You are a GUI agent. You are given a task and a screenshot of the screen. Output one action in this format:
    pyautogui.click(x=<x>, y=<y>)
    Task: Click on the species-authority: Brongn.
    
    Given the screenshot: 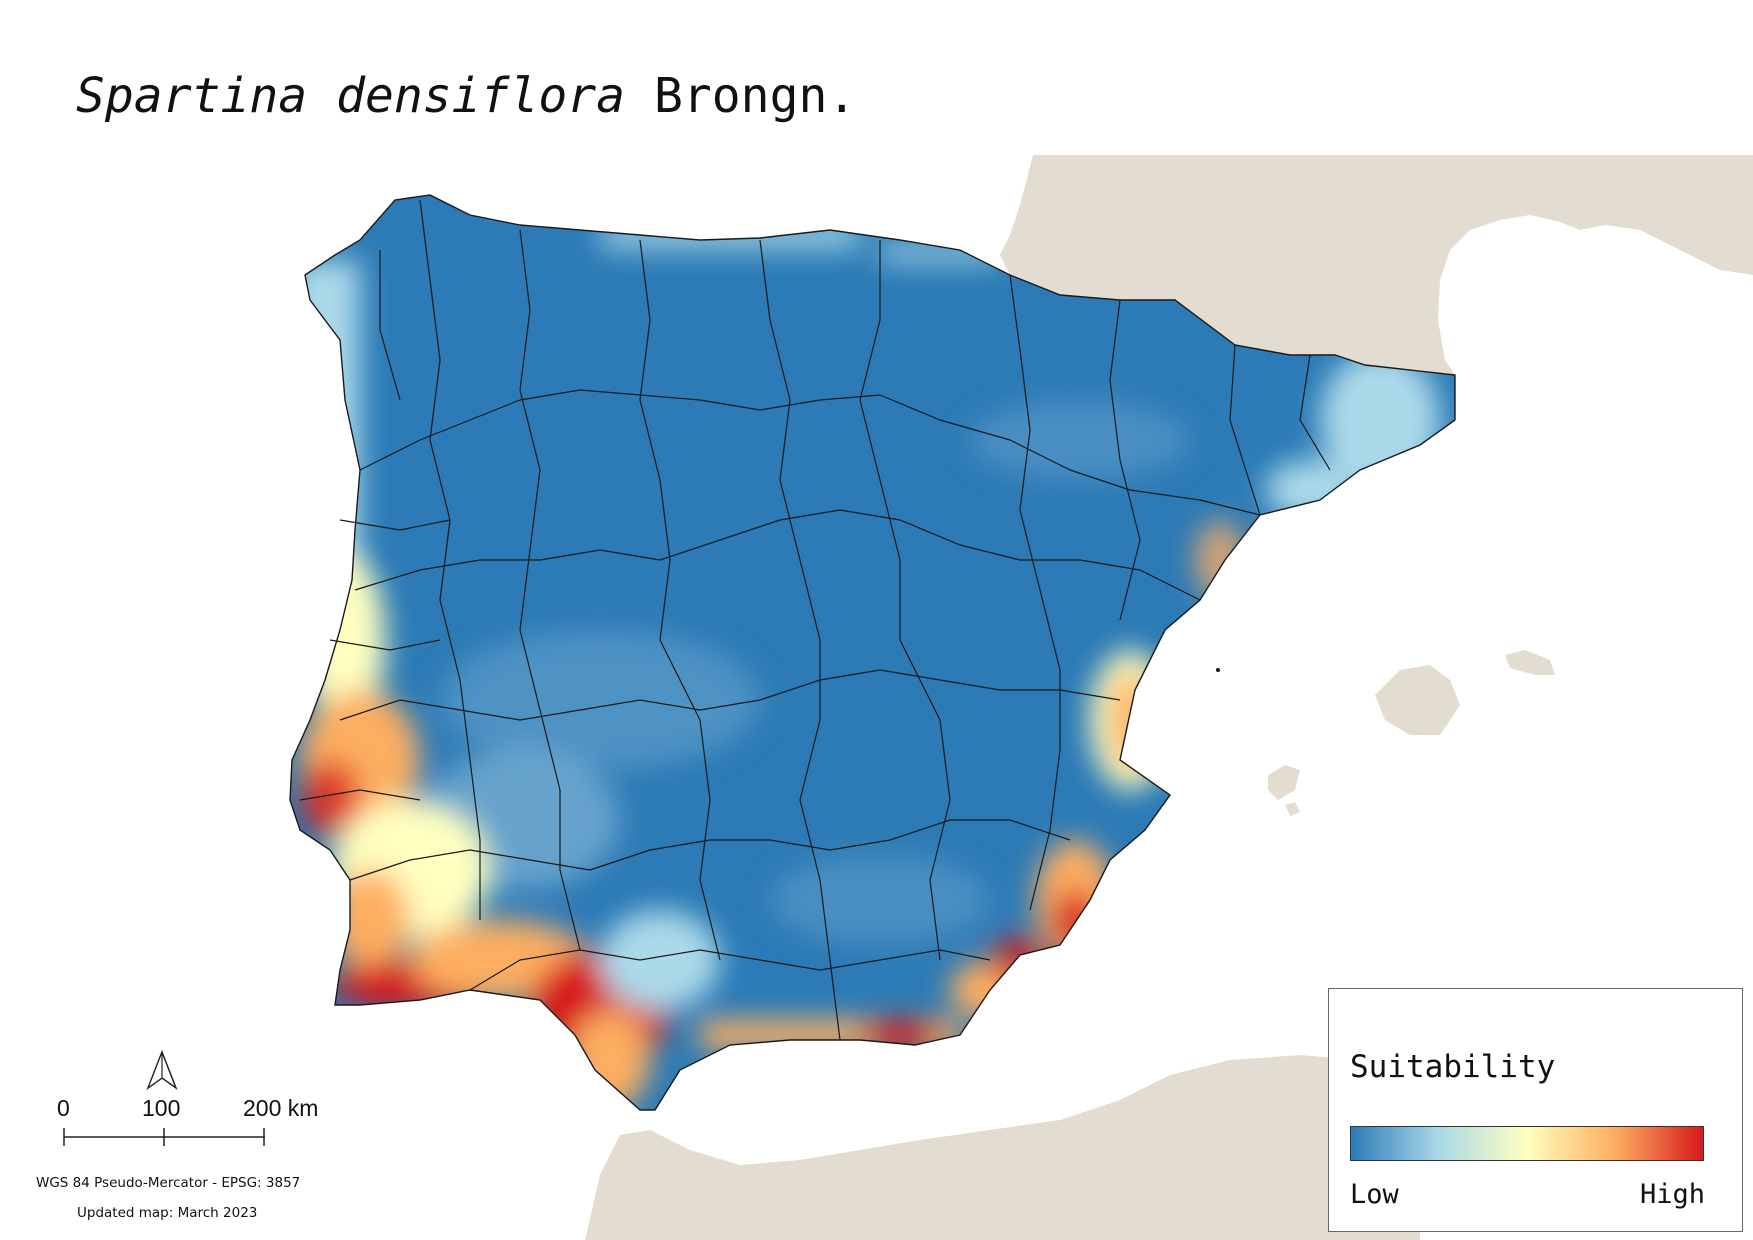 What is the action you would take?
    pyautogui.click(x=755, y=96)
    